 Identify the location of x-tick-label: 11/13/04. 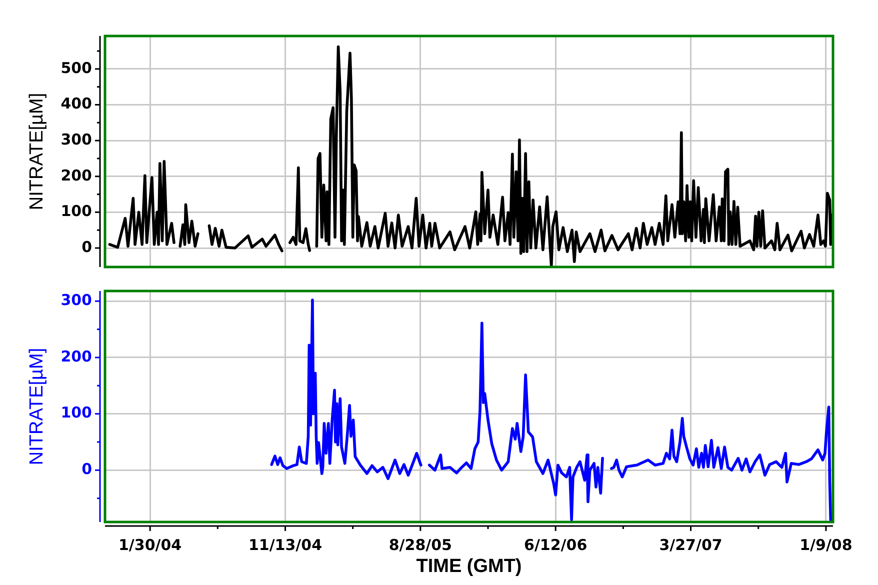
(285, 545).